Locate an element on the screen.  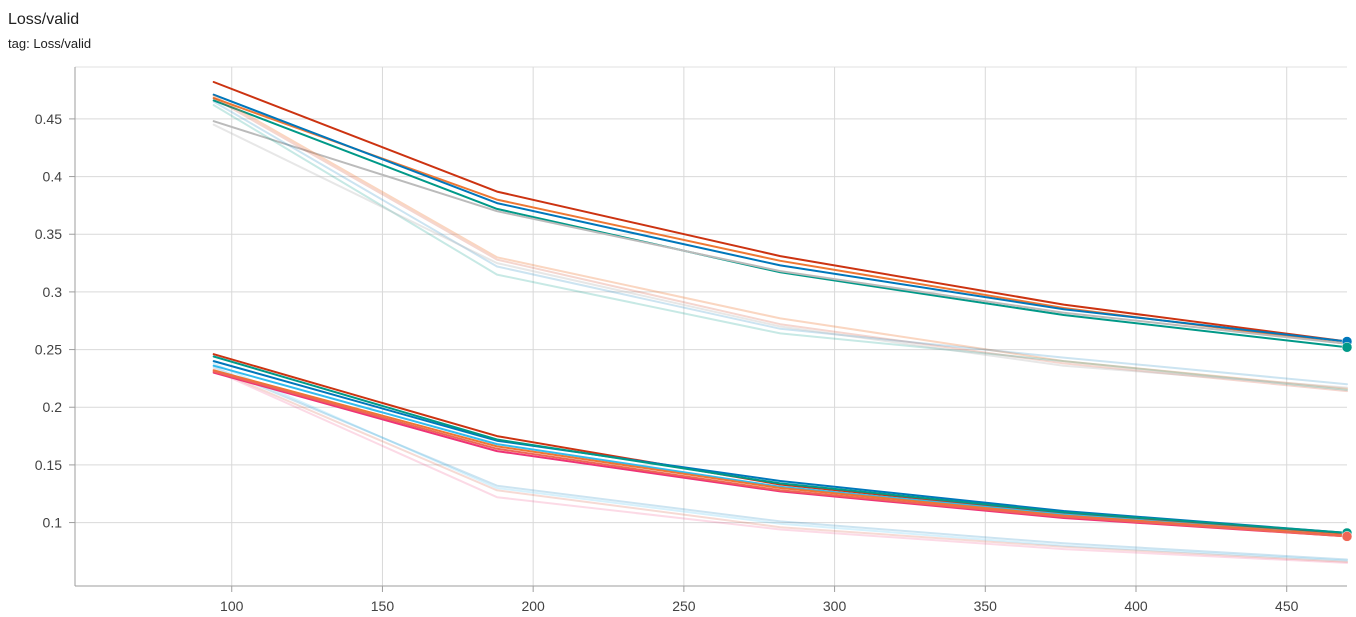
x-tick-label: 450 is located at coordinates (1287, 606).